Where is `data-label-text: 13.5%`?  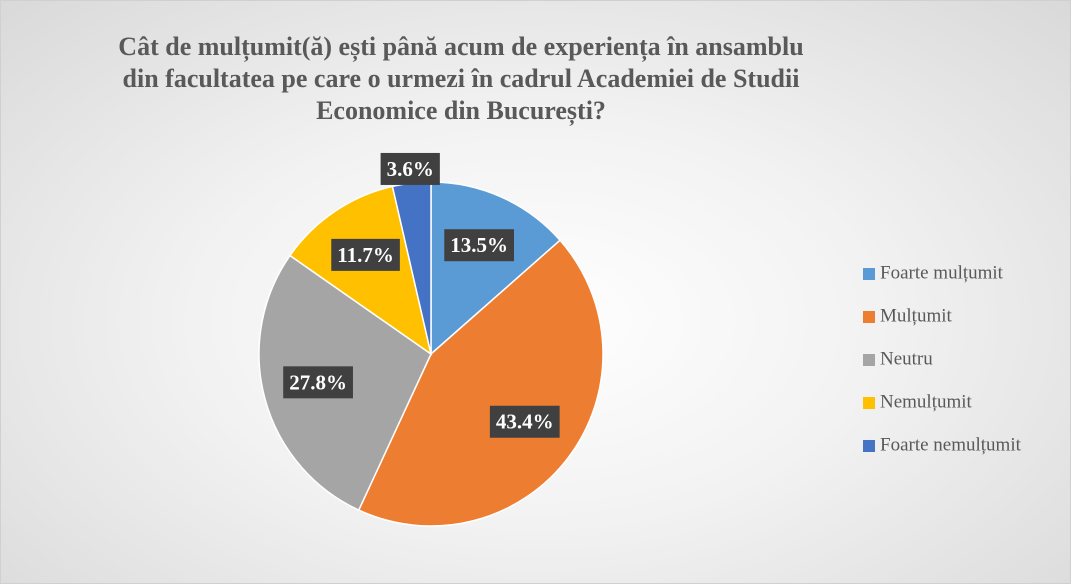 data-label-text: 13.5% is located at coordinates (479, 245).